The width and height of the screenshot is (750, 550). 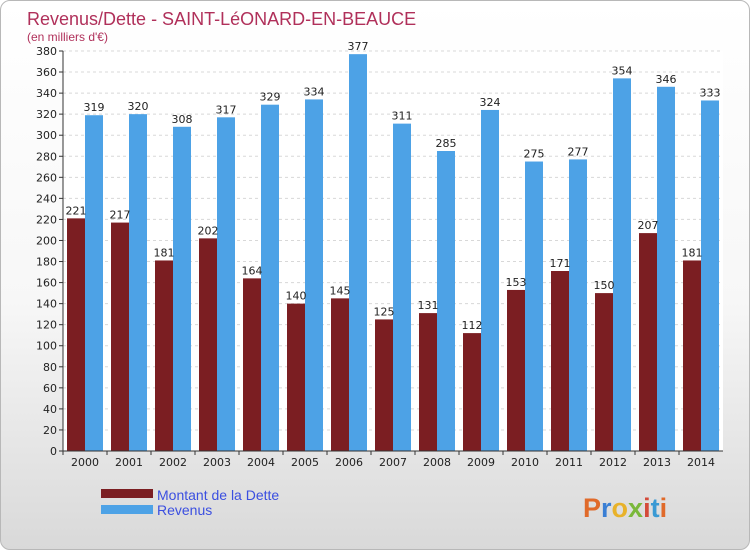 What do you see at coordinates (606, 508) in the screenshot?
I see `logo-letter: r` at bounding box center [606, 508].